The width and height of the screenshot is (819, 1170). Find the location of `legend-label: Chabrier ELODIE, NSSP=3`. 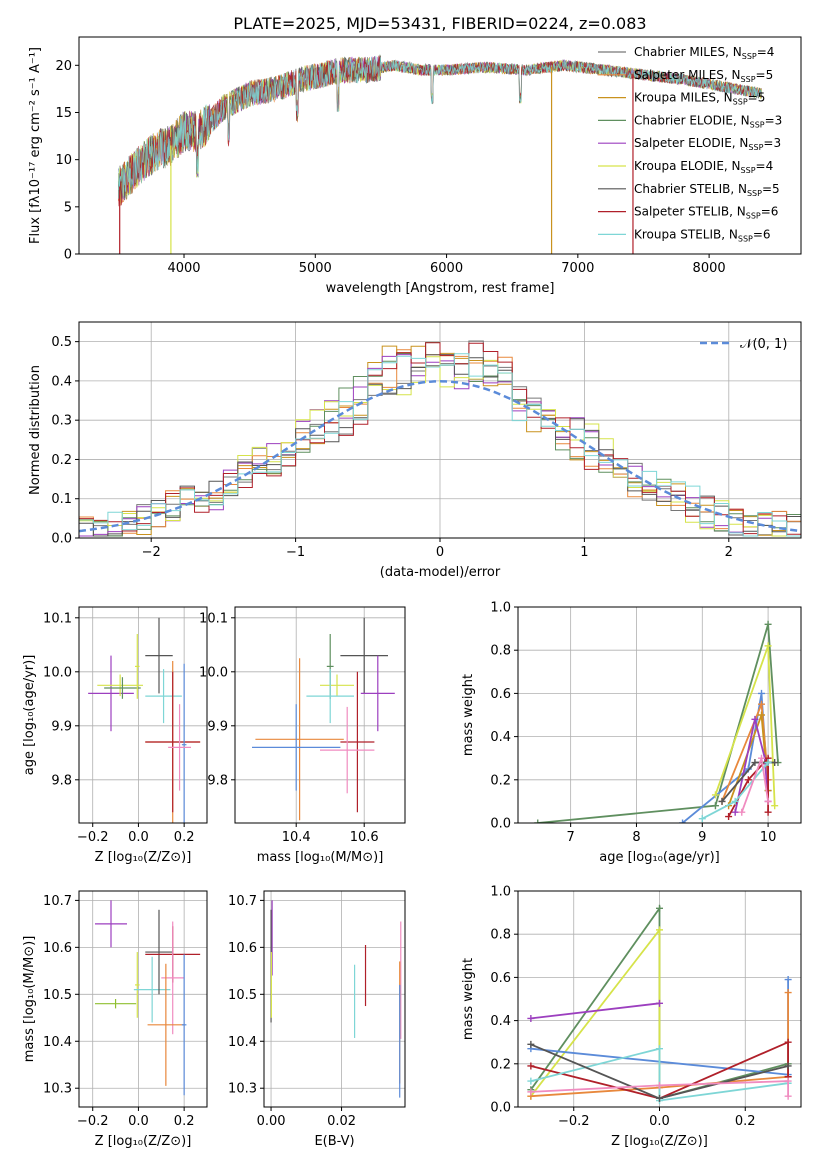

legend-label: Chabrier ELODIE, NSSP=3 is located at coordinates (708, 121).